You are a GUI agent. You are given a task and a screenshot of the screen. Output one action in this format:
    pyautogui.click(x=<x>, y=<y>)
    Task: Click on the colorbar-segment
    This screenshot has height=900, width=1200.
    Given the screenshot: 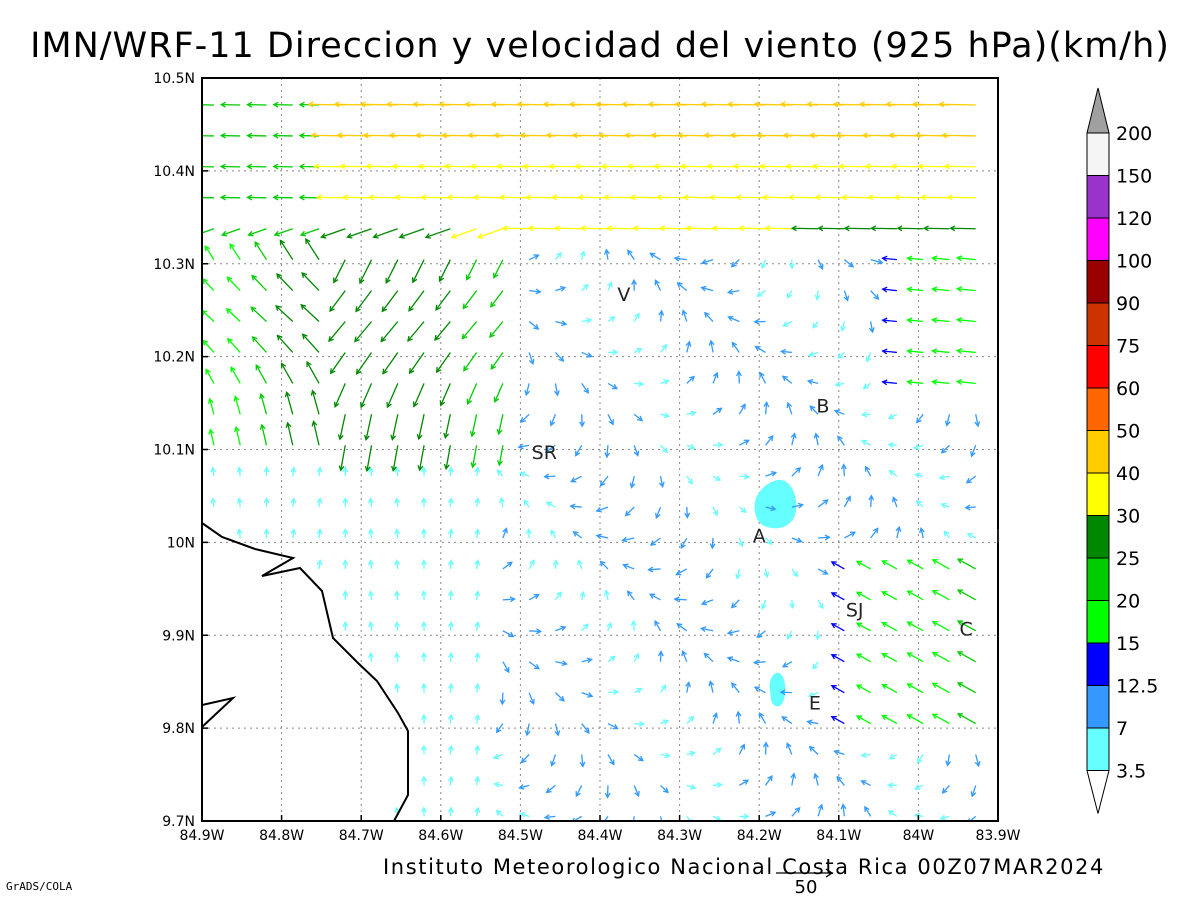 What is the action you would take?
    pyautogui.click(x=1098, y=324)
    